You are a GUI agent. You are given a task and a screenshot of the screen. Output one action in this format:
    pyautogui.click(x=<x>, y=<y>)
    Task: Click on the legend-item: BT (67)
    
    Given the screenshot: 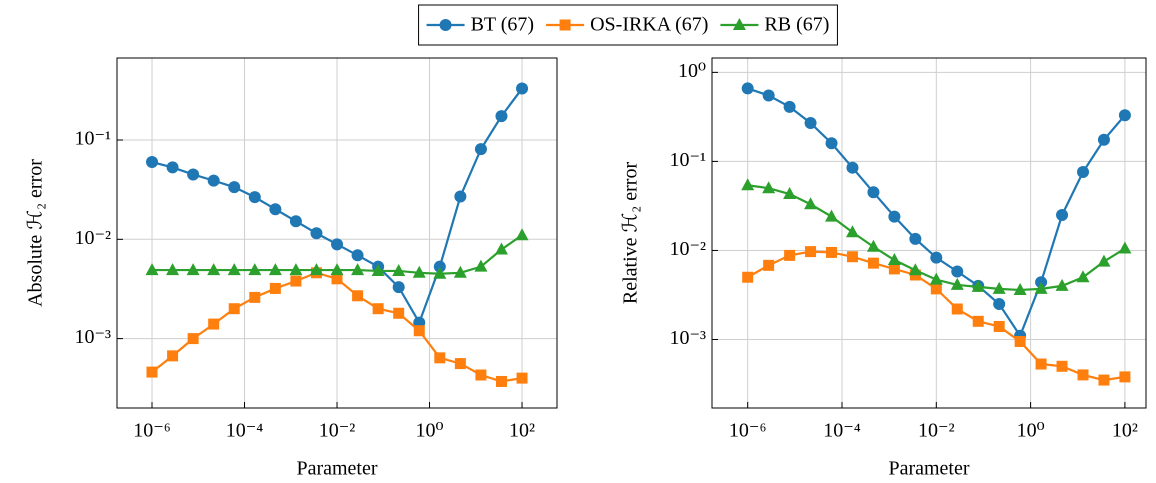 What is the action you would take?
    pyautogui.click(x=480, y=25)
    